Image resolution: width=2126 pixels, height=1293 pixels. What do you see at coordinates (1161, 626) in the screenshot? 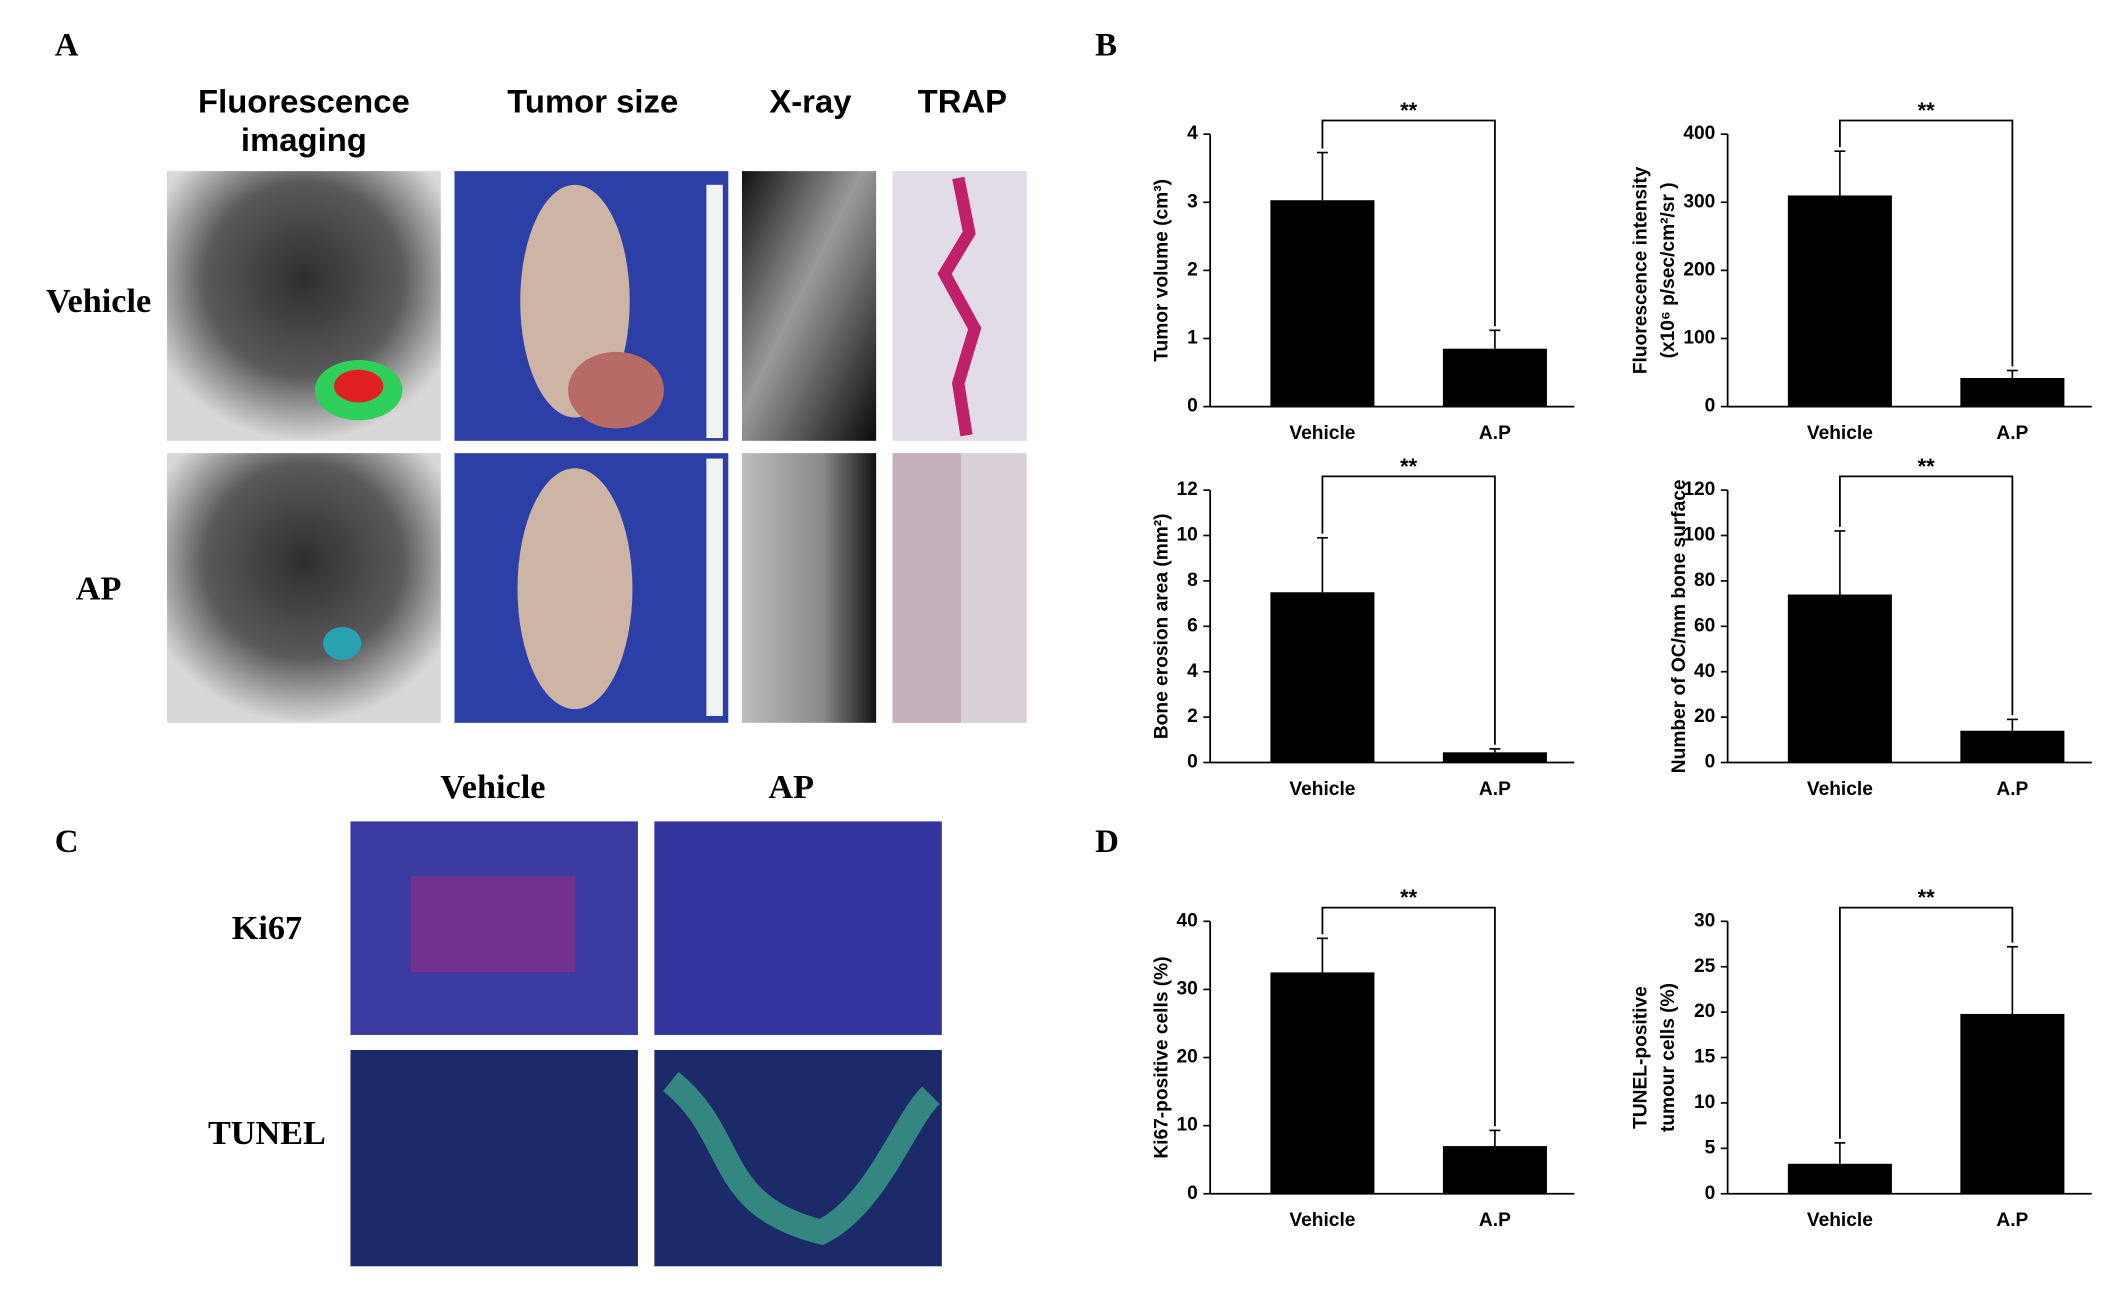
I see `y-axis-label: Bone erosion area (mm²)` at bounding box center [1161, 626].